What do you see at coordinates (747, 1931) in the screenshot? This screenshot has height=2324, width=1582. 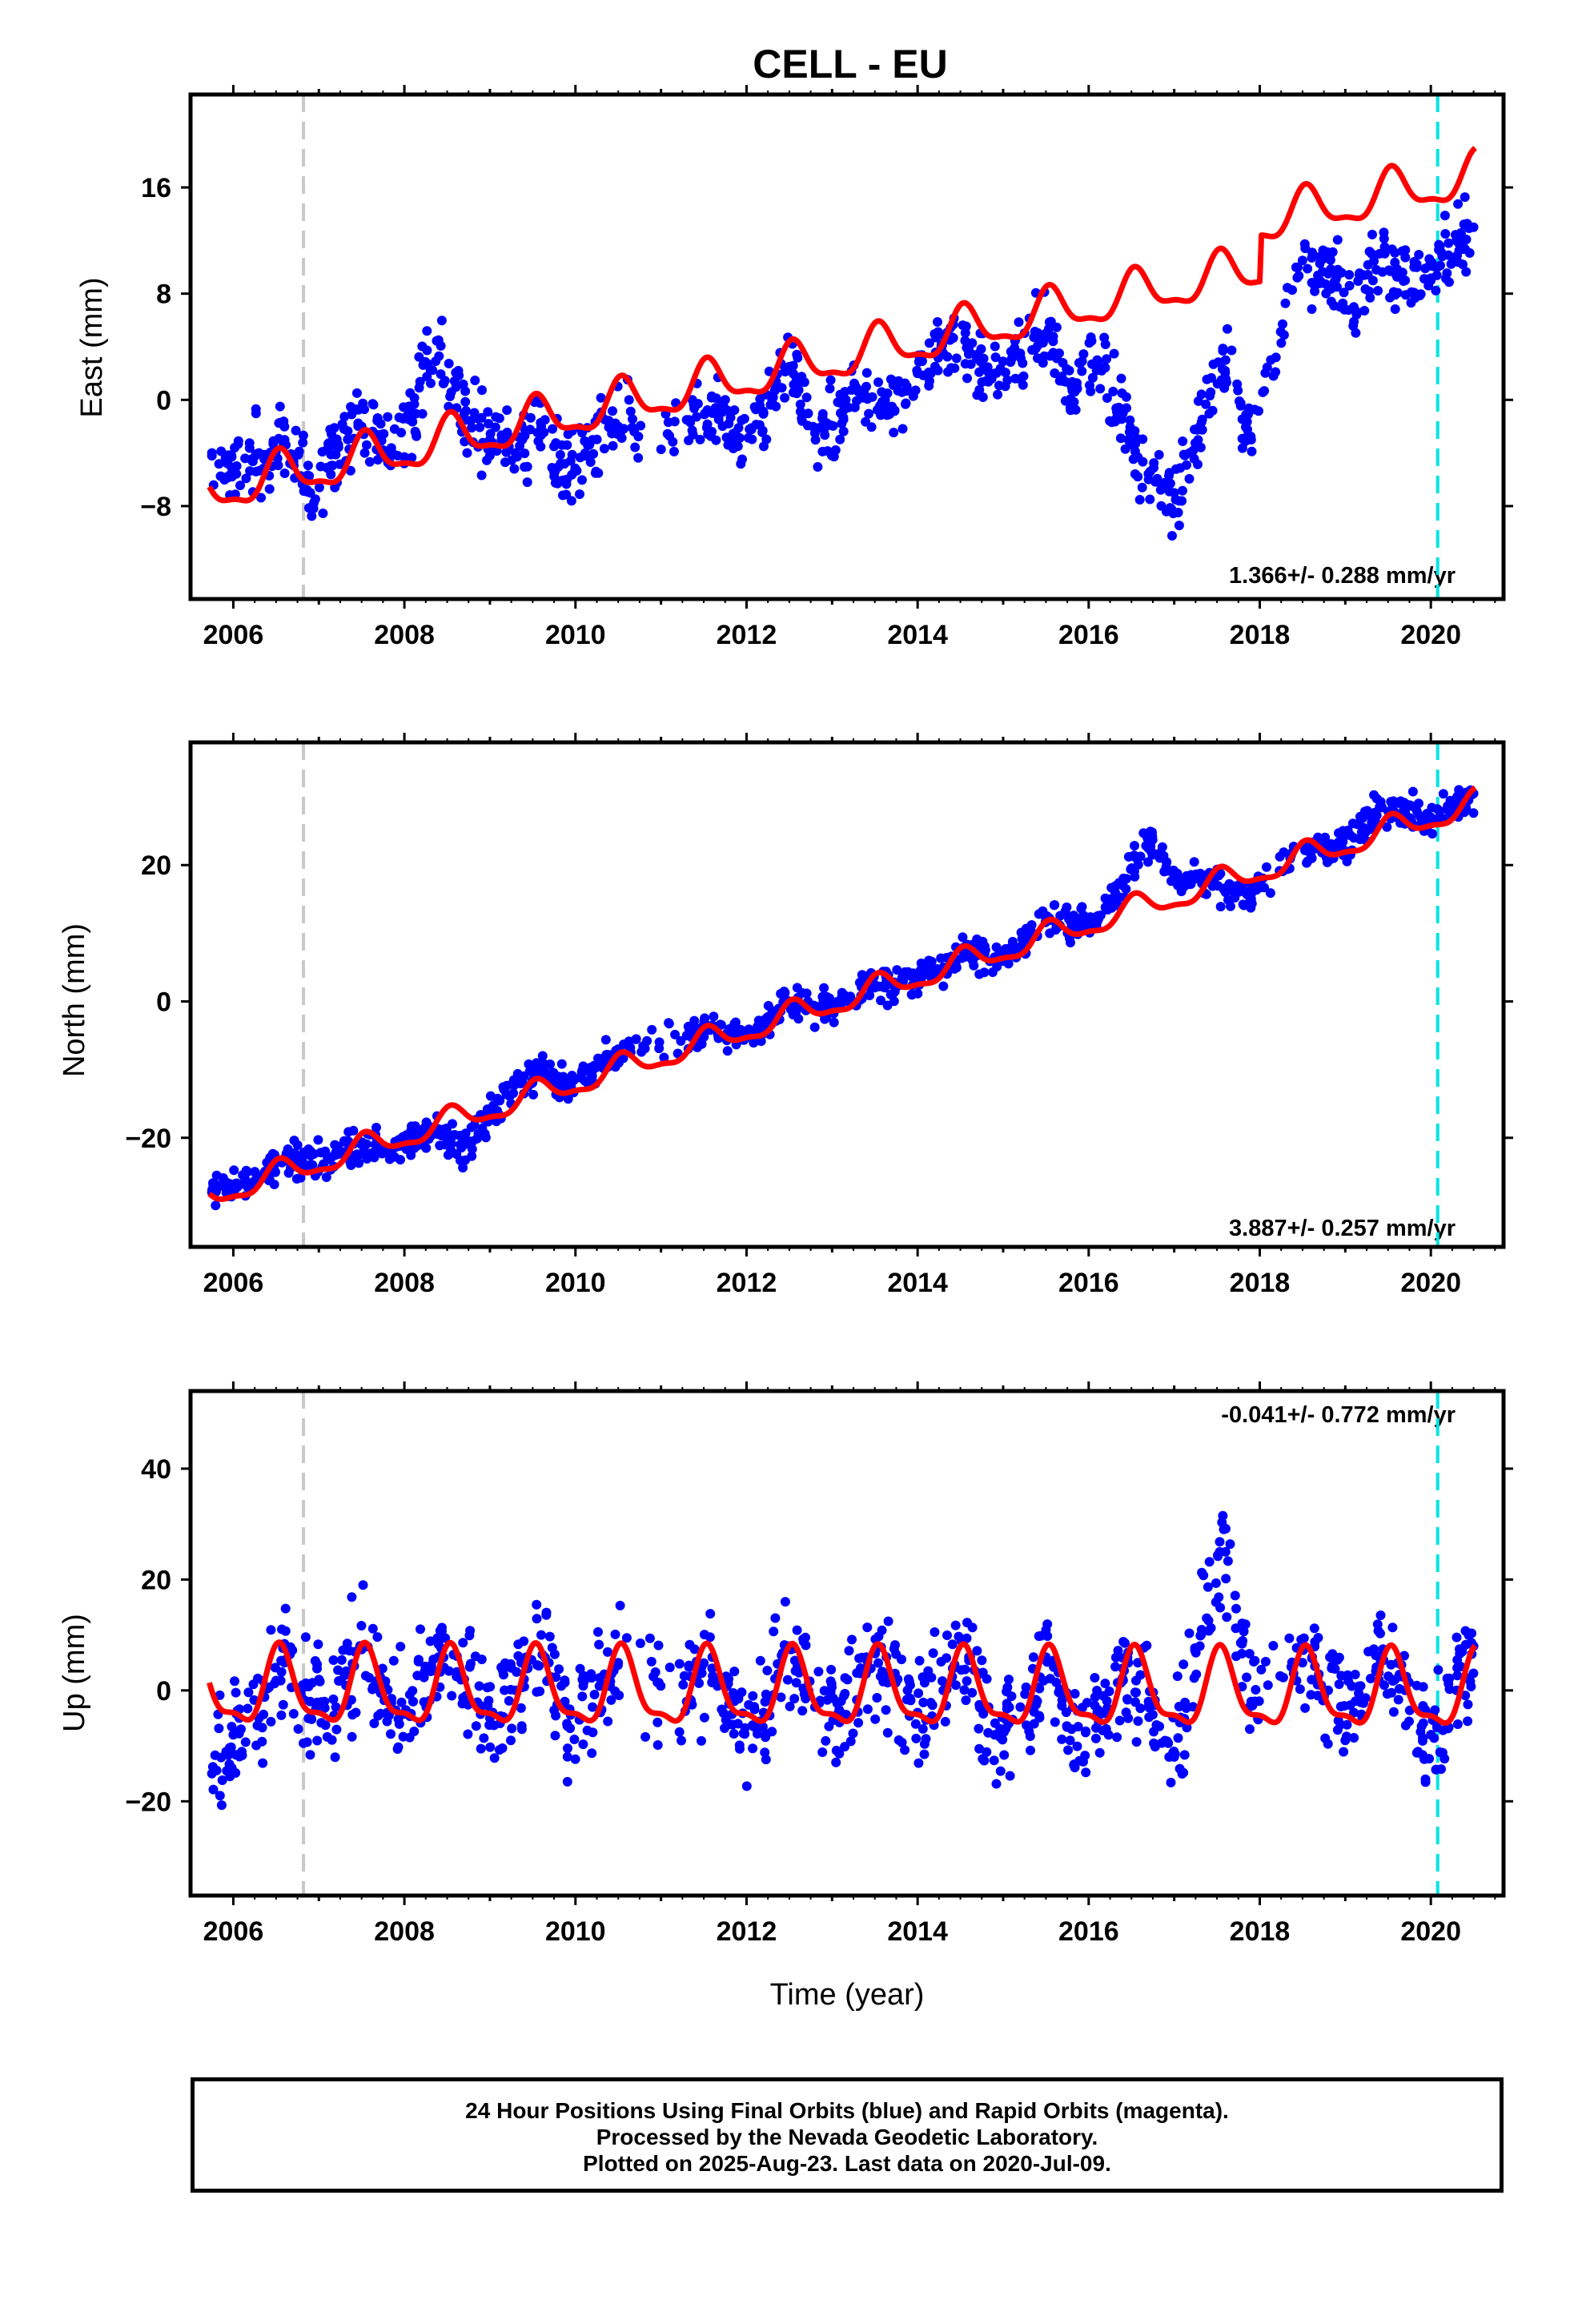 I see `up-x-tick-label: 2012` at bounding box center [747, 1931].